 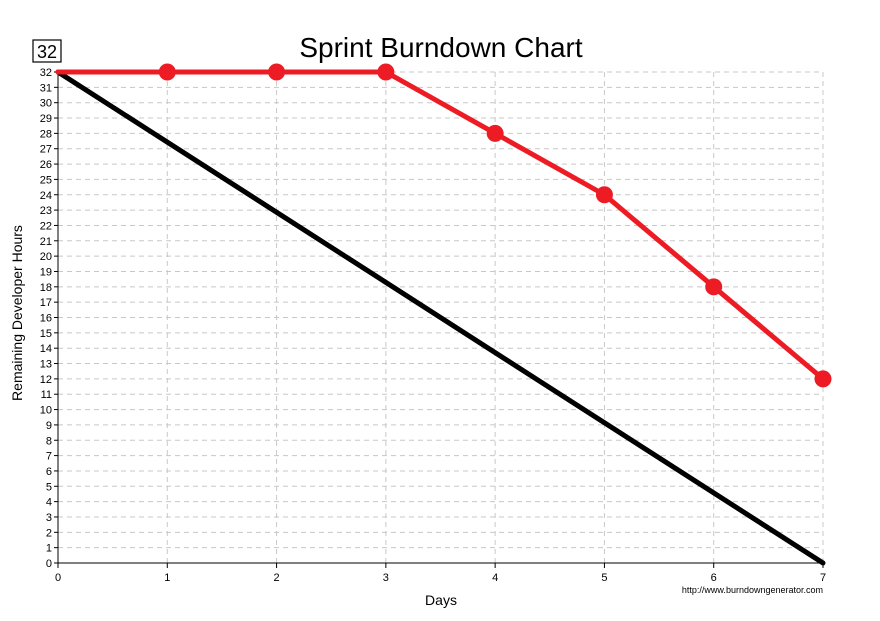 I want to click on x-tick-label: 7, so click(x=823, y=578).